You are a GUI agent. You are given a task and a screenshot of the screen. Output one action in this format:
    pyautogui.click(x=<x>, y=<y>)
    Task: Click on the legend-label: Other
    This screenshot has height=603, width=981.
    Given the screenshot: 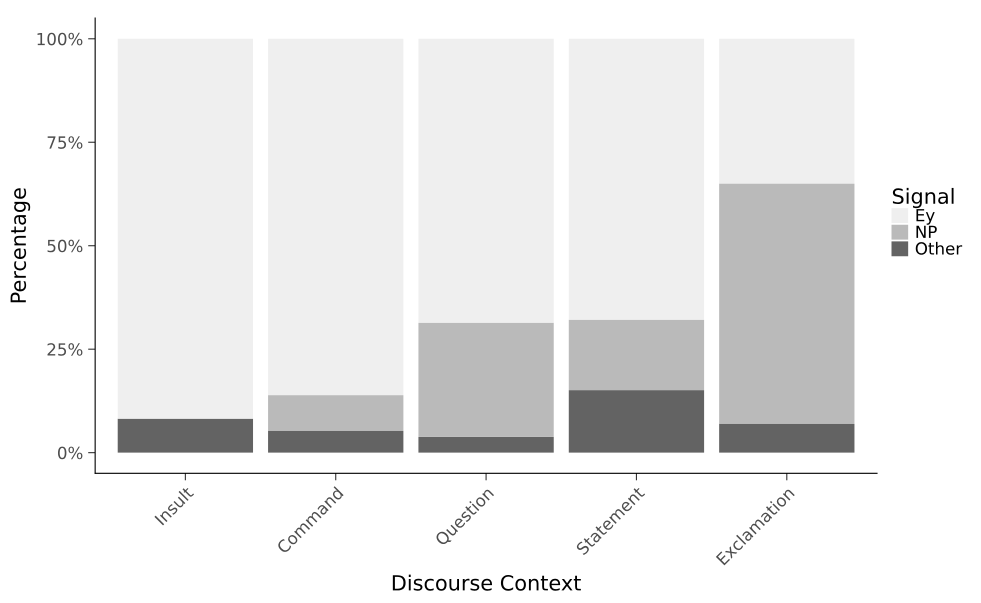 What is the action you would take?
    pyautogui.click(x=939, y=248)
    